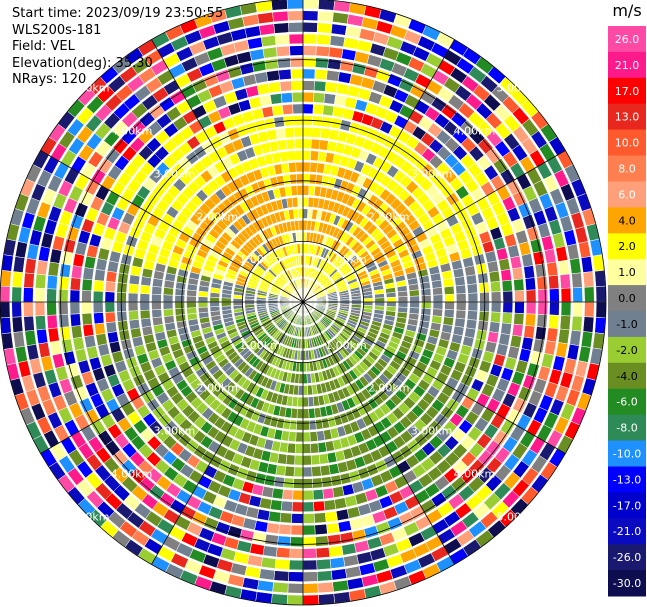 The width and height of the screenshot is (647, 607). What do you see at coordinates (627, 479) in the screenshot?
I see `colorbar-tick: -13.0` at bounding box center [627, 479].